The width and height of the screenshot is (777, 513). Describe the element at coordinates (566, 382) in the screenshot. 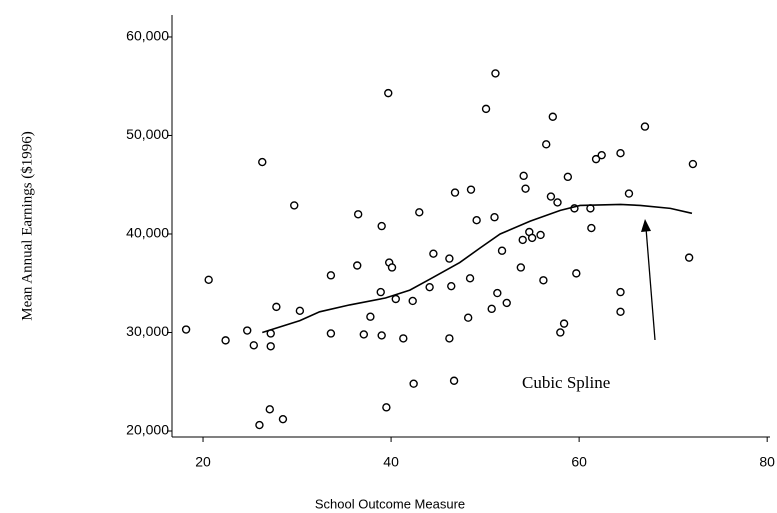

I see `annotation: Cubic Spline` at that location.